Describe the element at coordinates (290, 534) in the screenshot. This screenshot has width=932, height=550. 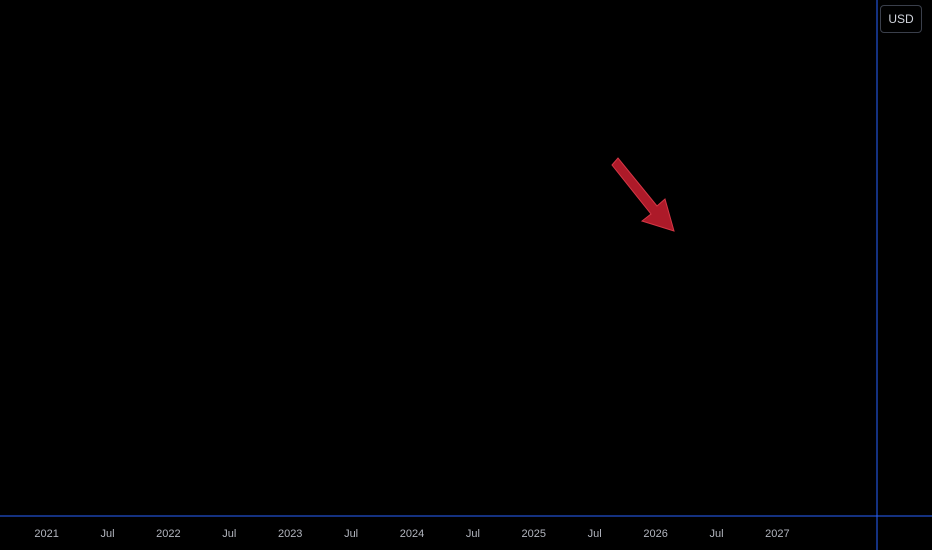
I see `time-tick-label: 2023` at that location.